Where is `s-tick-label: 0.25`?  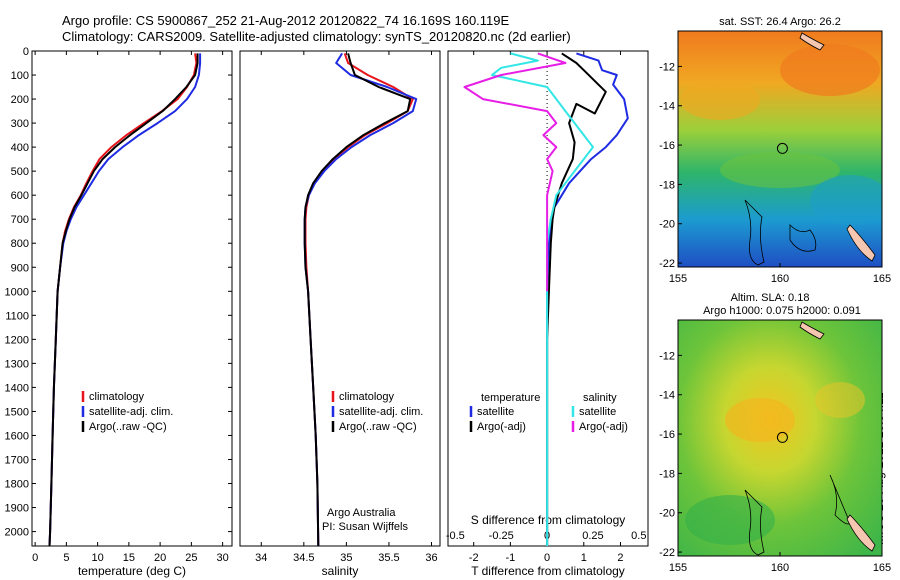
s-tick-label: 0.25 is located at coordinates (592, 536).